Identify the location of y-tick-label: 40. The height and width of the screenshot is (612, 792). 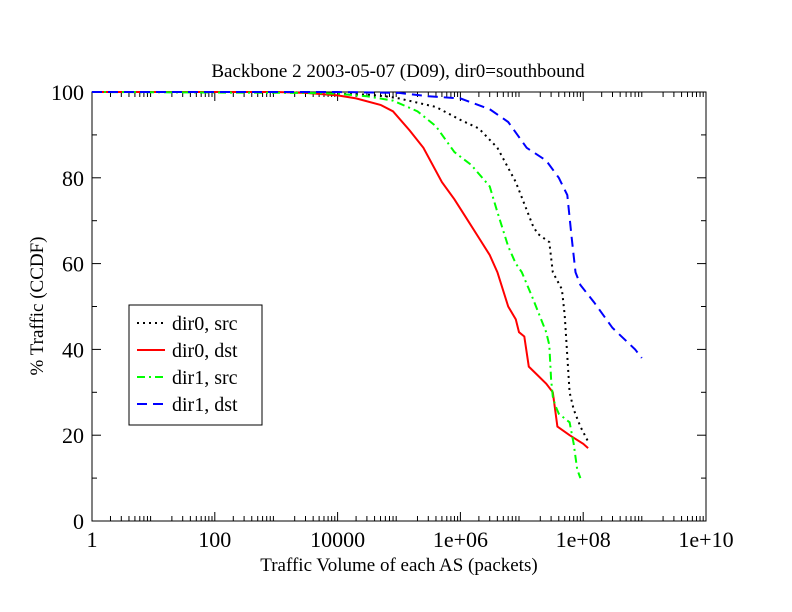
(73, 349).